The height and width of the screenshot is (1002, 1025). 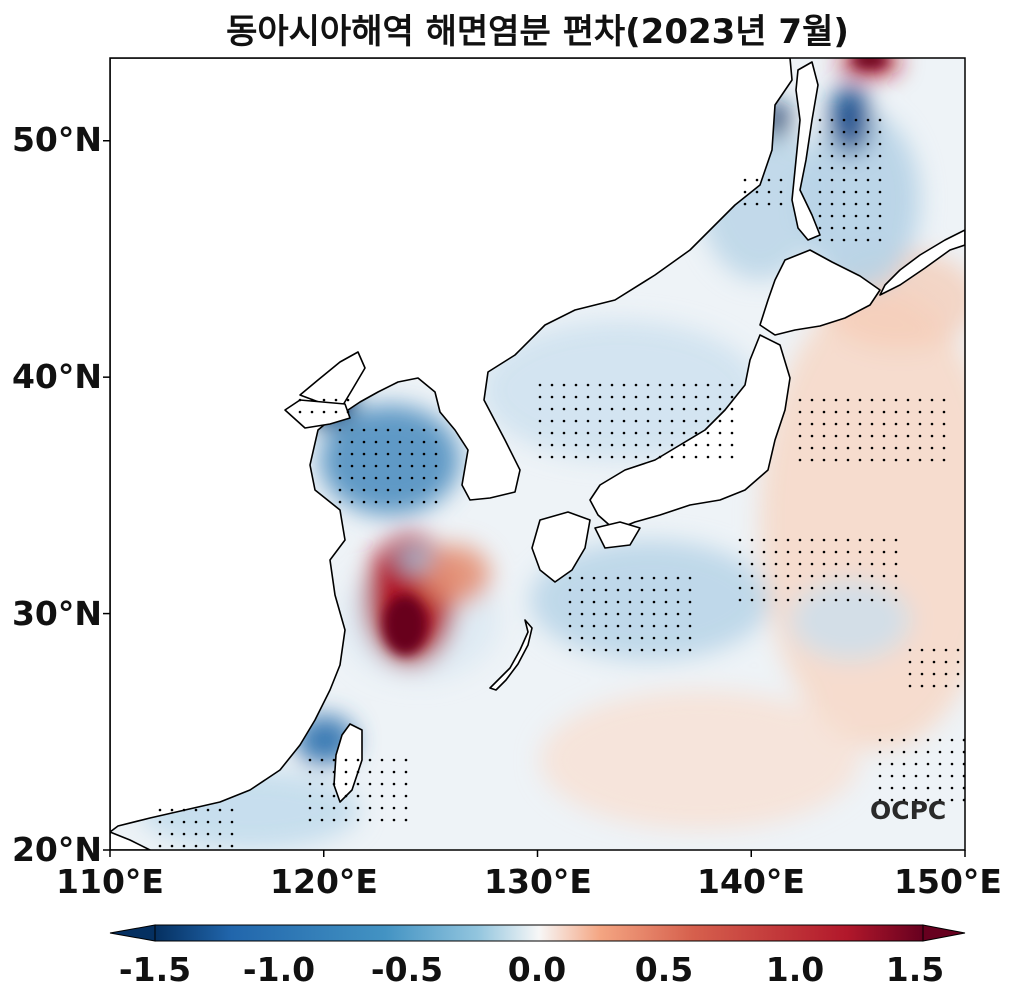 What do you see at coordinates (407, 969) in the screenshot?
I see `colorbar-label-neg0.5: -0.5` at bounding box center [407, 969].